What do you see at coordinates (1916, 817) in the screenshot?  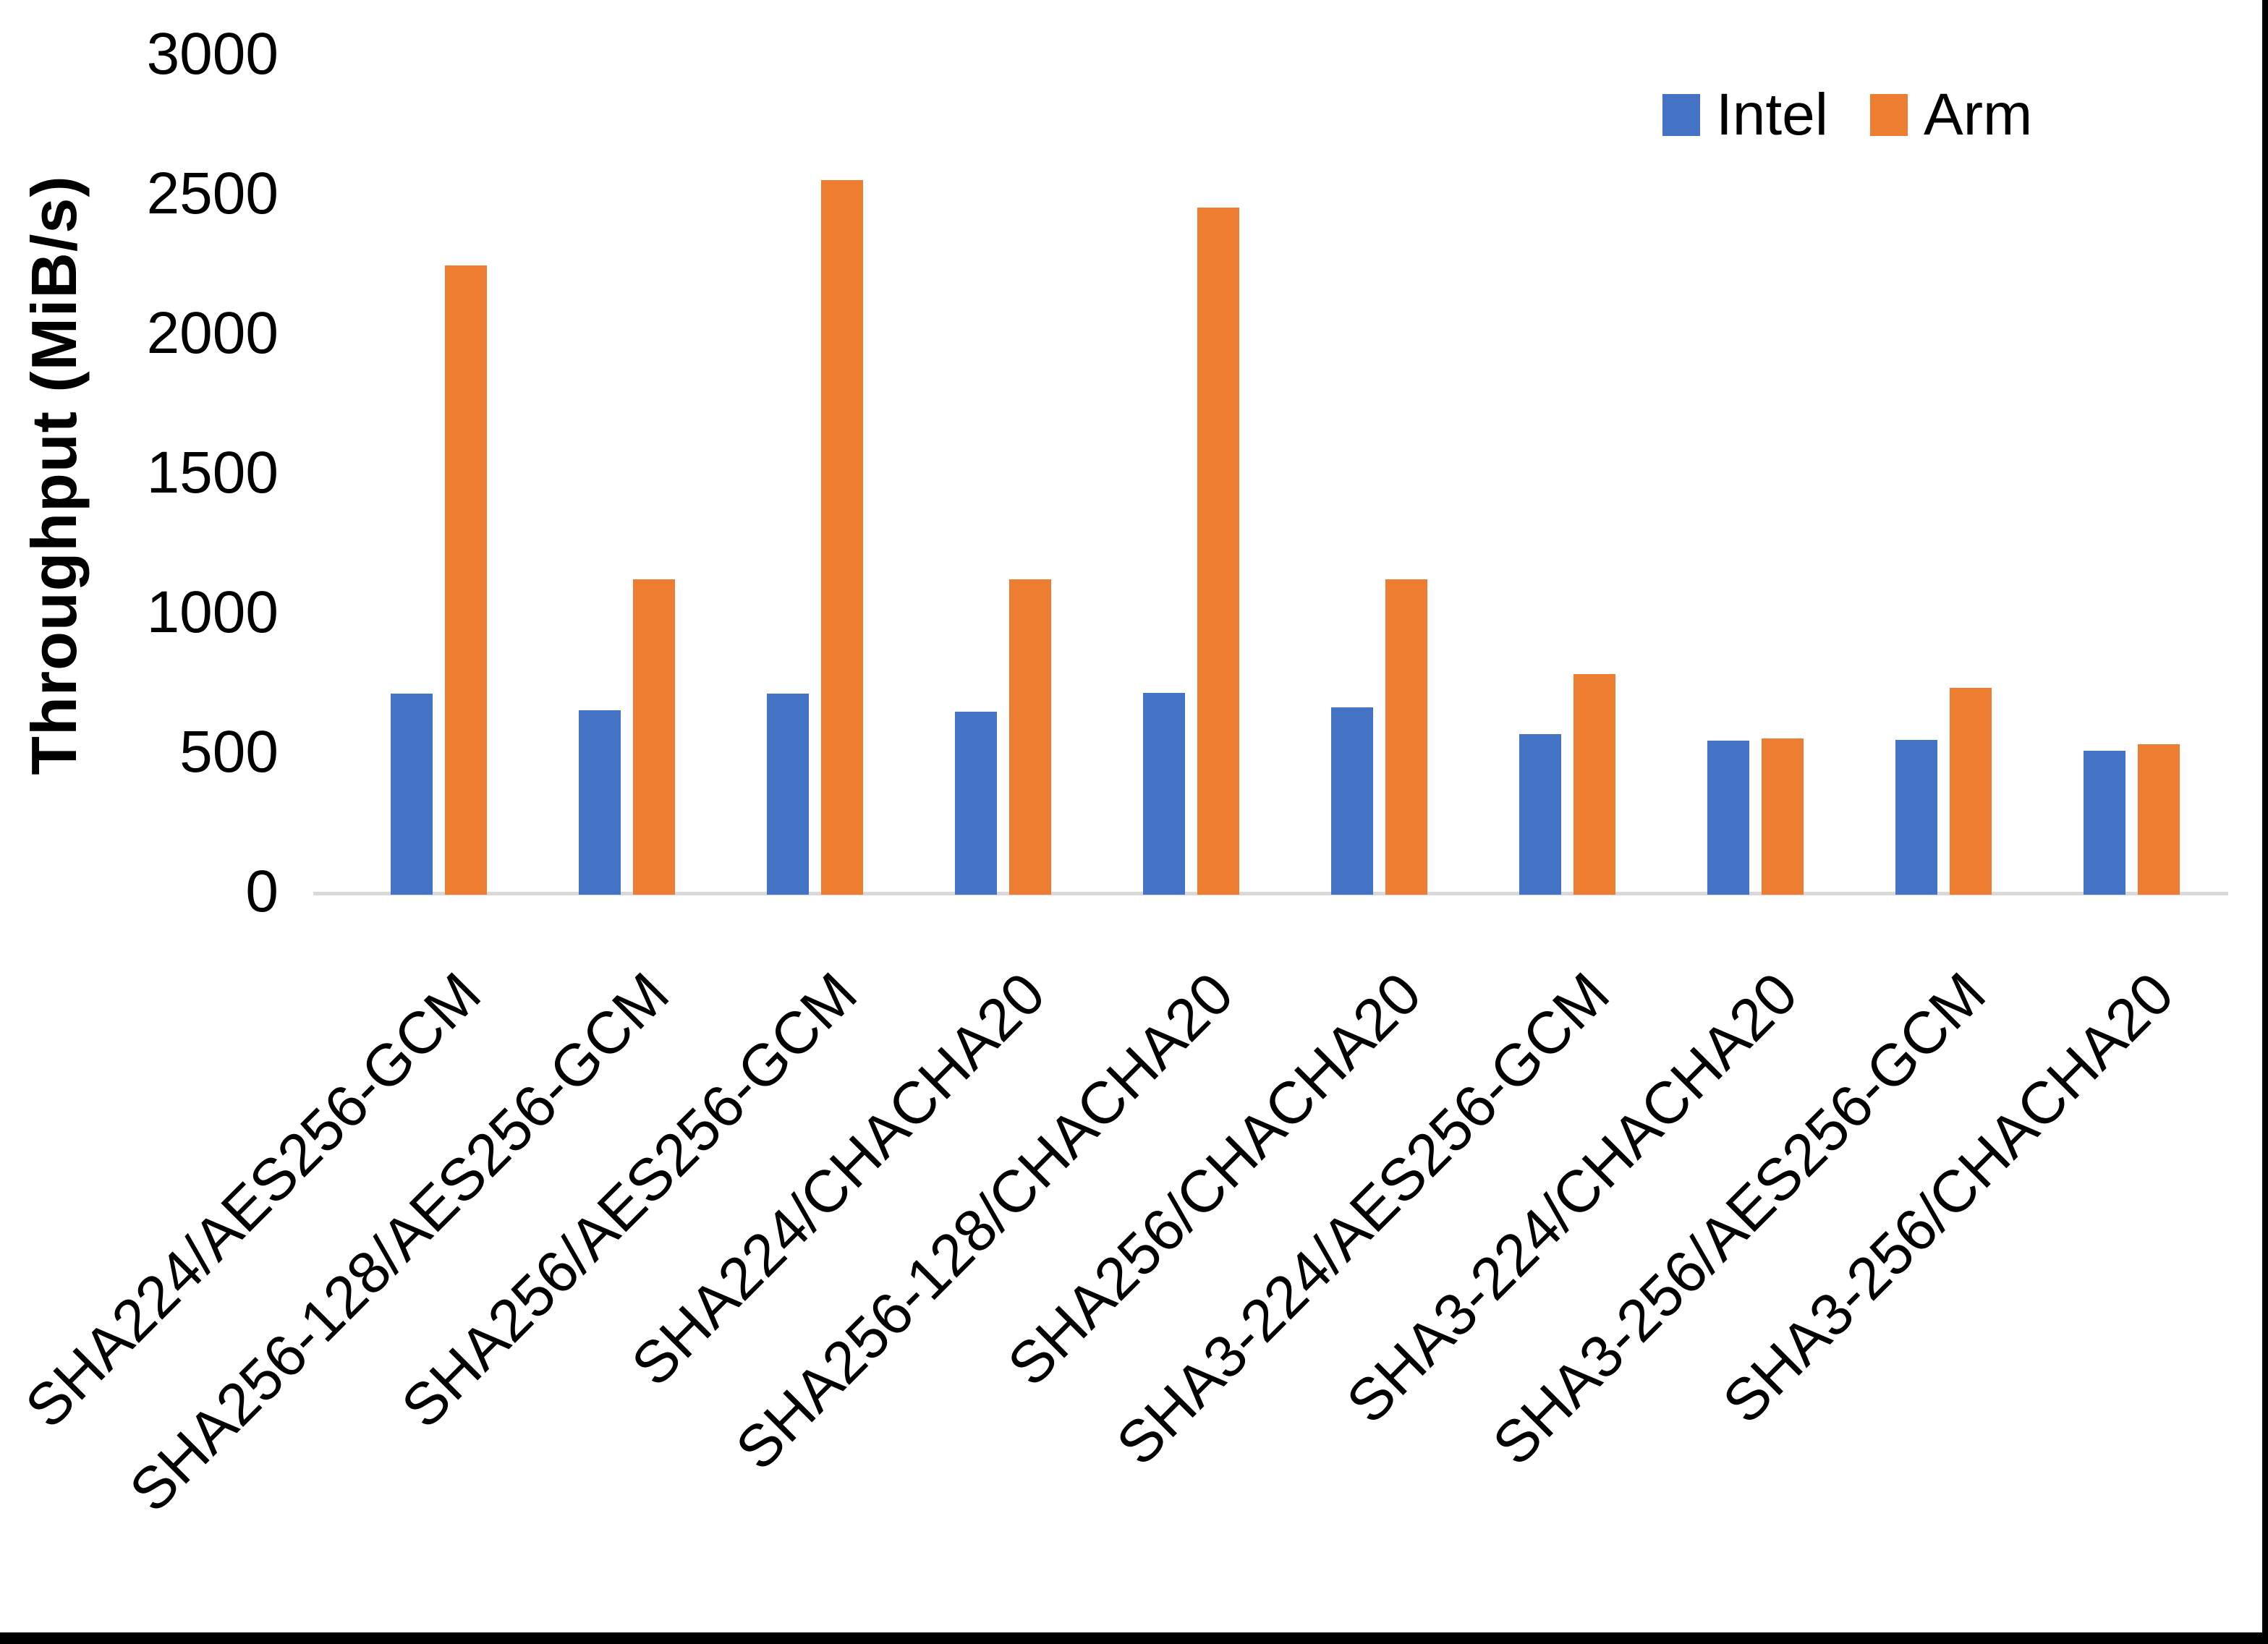 I see `bar-intel-SHA3-256/AES256-GCM` at bounding box center [1916, 817].